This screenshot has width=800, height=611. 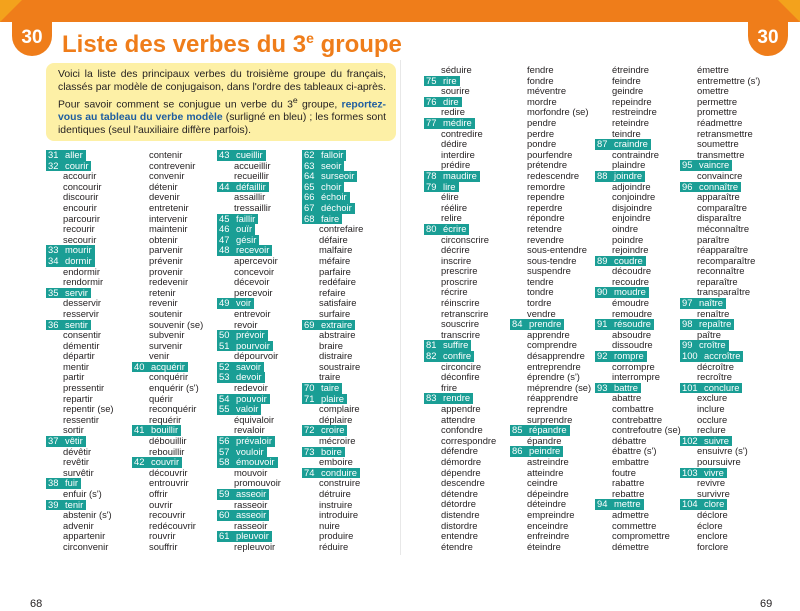 I want to click on verb-row: entreprendre, so click(x=552, y=366).